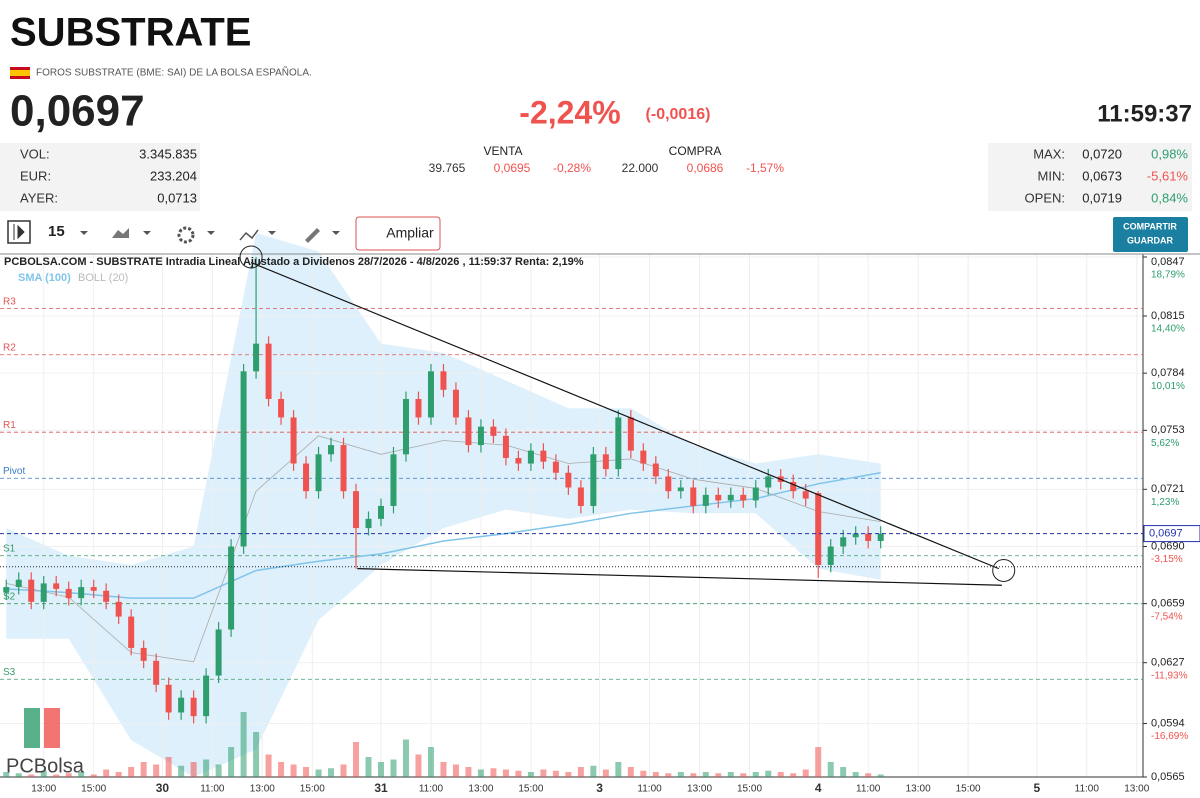 The image size is (1200, 798). What do you see at coordinates (695, 151) in the screenshot?
I see `order-header: COMPRA` at bounding box center [695, 151].